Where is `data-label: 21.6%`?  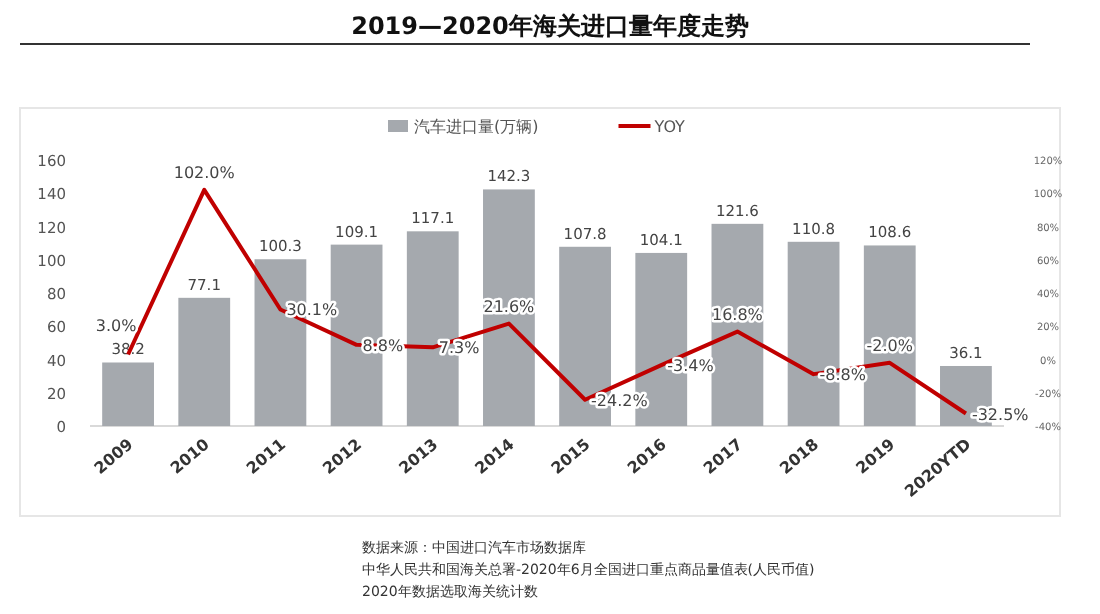
data-label: 21.6% is located at coordinates (509, 306).